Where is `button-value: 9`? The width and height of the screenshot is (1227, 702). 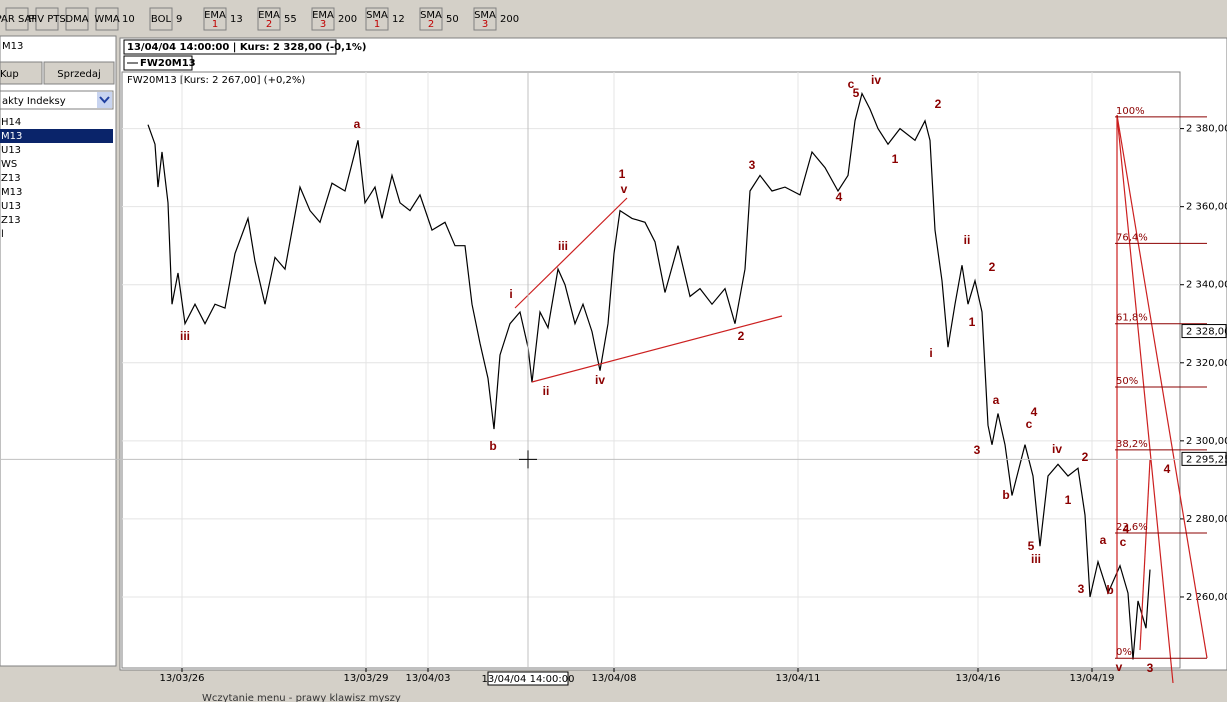 button-value: 9 is located at coordinates (179, 19).